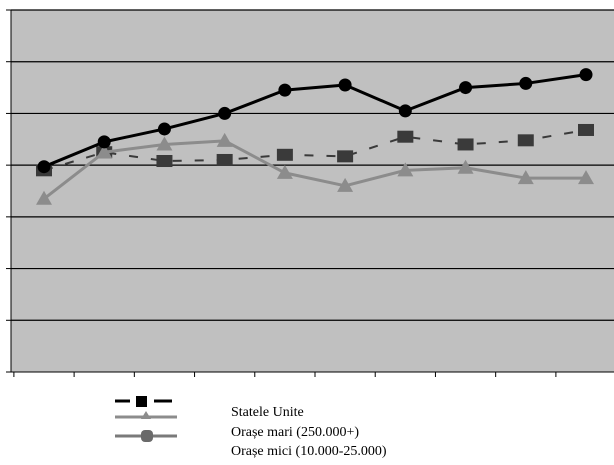  What do you see at coordinates (309, 451) in the screenshot?
I see `legend-label-orase-mici: Orașe mici (10.000-25.000)` at bounding box center [309, 451].